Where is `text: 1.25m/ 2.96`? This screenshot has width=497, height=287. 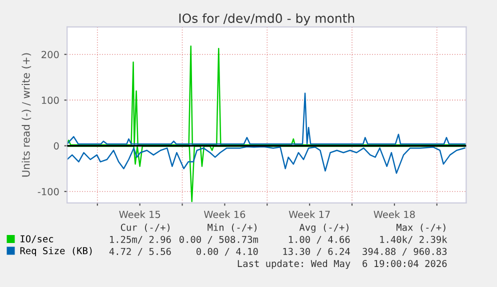
text: 1.25m/ 2.96 is located at coordinates (140, 240).